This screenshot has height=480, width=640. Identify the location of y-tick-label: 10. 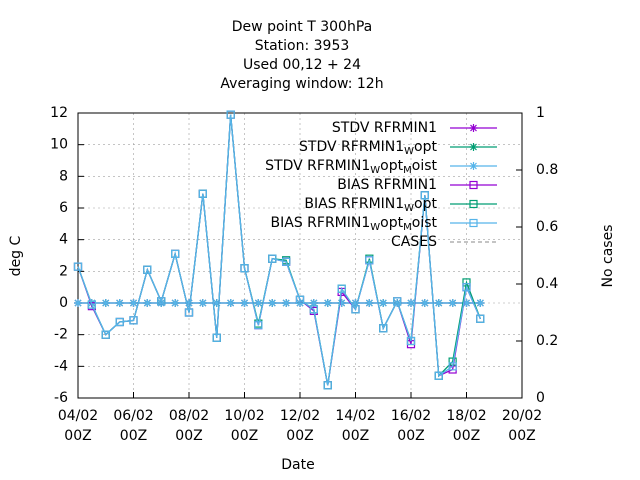
(59, 145).